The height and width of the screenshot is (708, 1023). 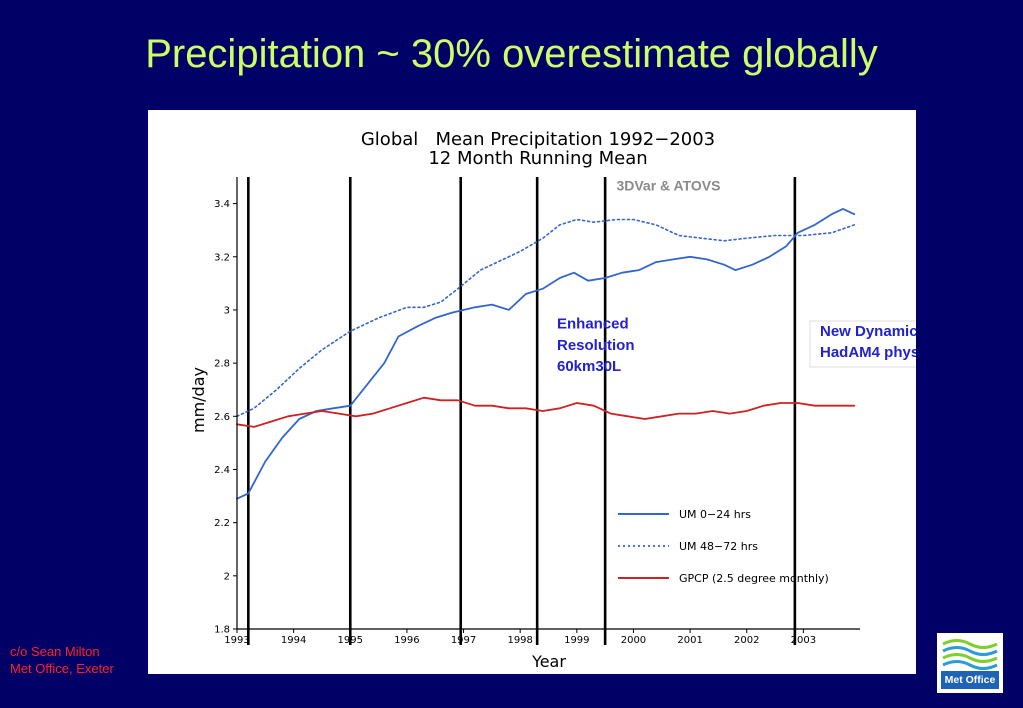 What do you see at coordinates (222, 470) in the screenshot?
I see `y-tick-label: 2.4` at bounding box center [222, 470].